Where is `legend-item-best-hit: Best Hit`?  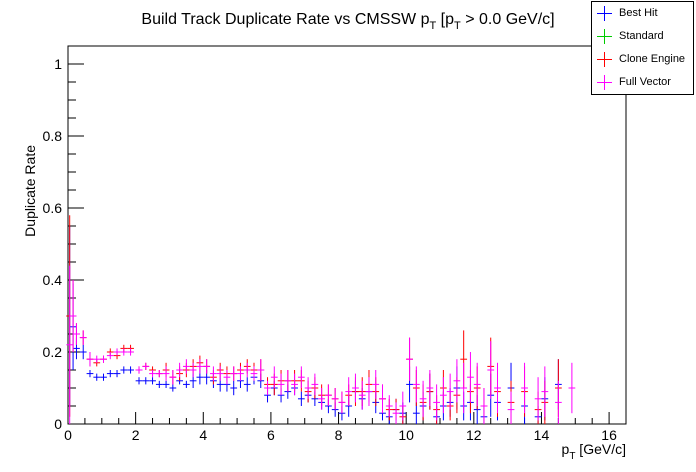 legend-item-best-hit: Best Hit is located at coordinates (642, 15).